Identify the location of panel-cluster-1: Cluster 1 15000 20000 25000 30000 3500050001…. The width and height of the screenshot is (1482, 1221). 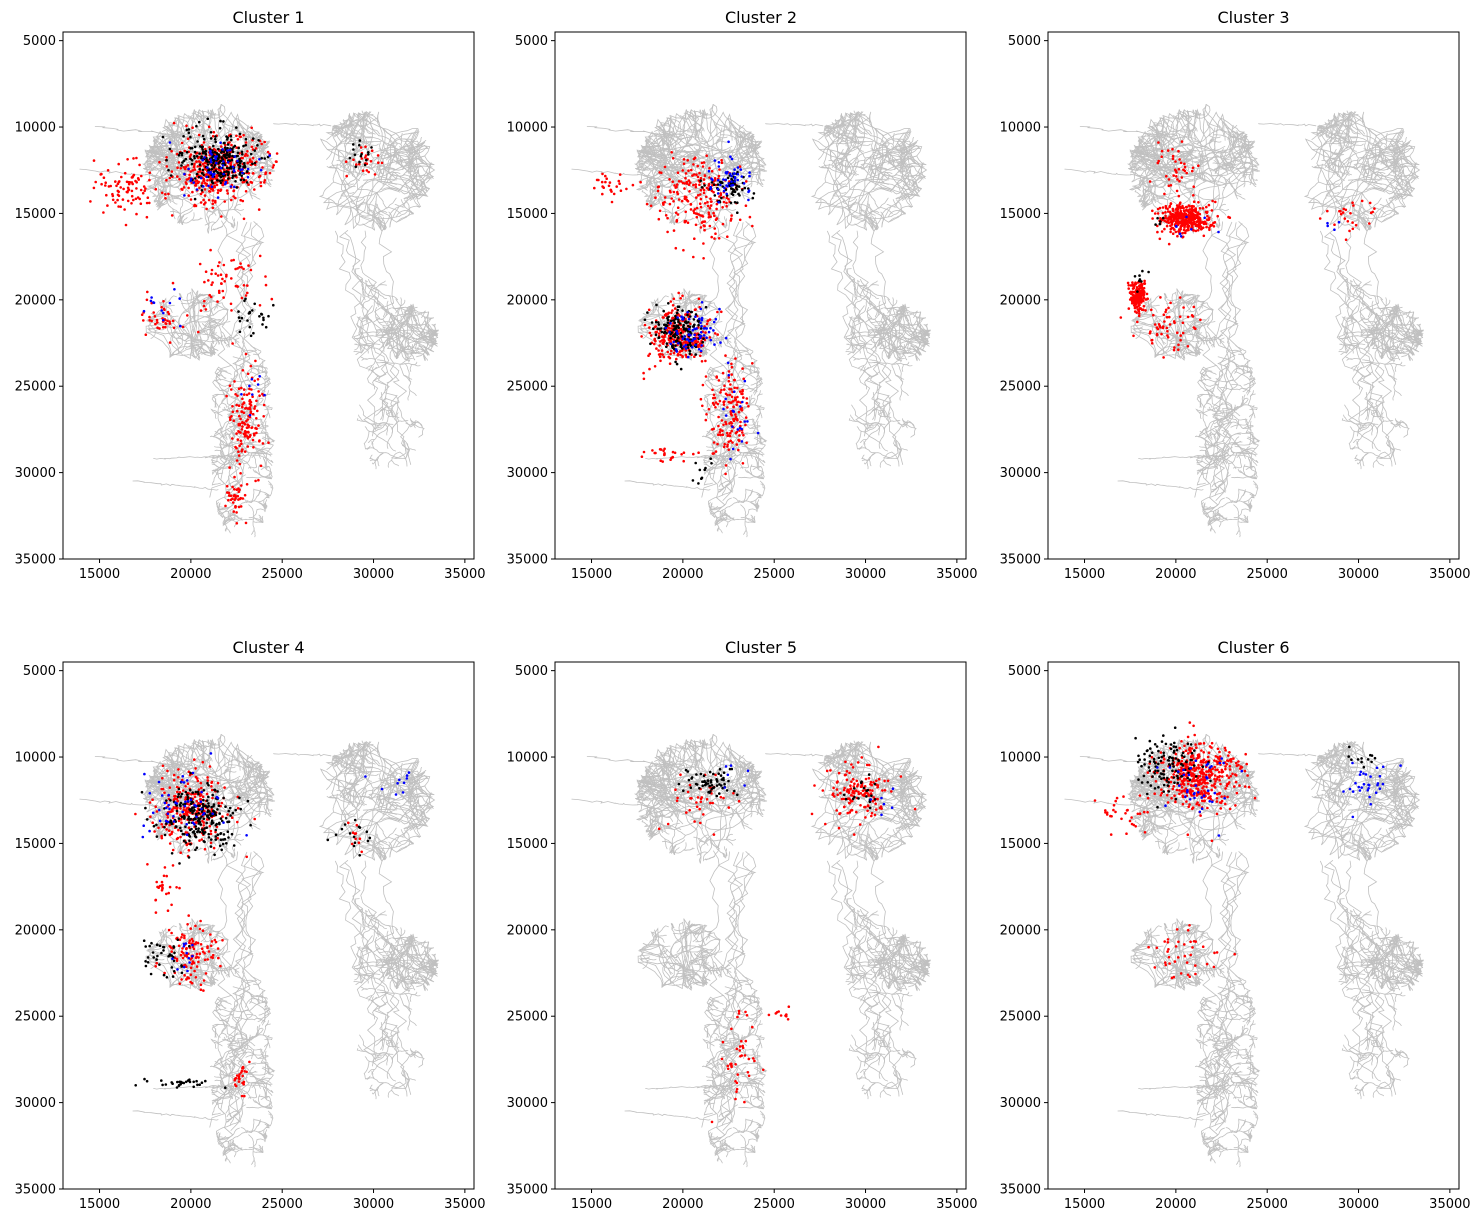
(250, 295).